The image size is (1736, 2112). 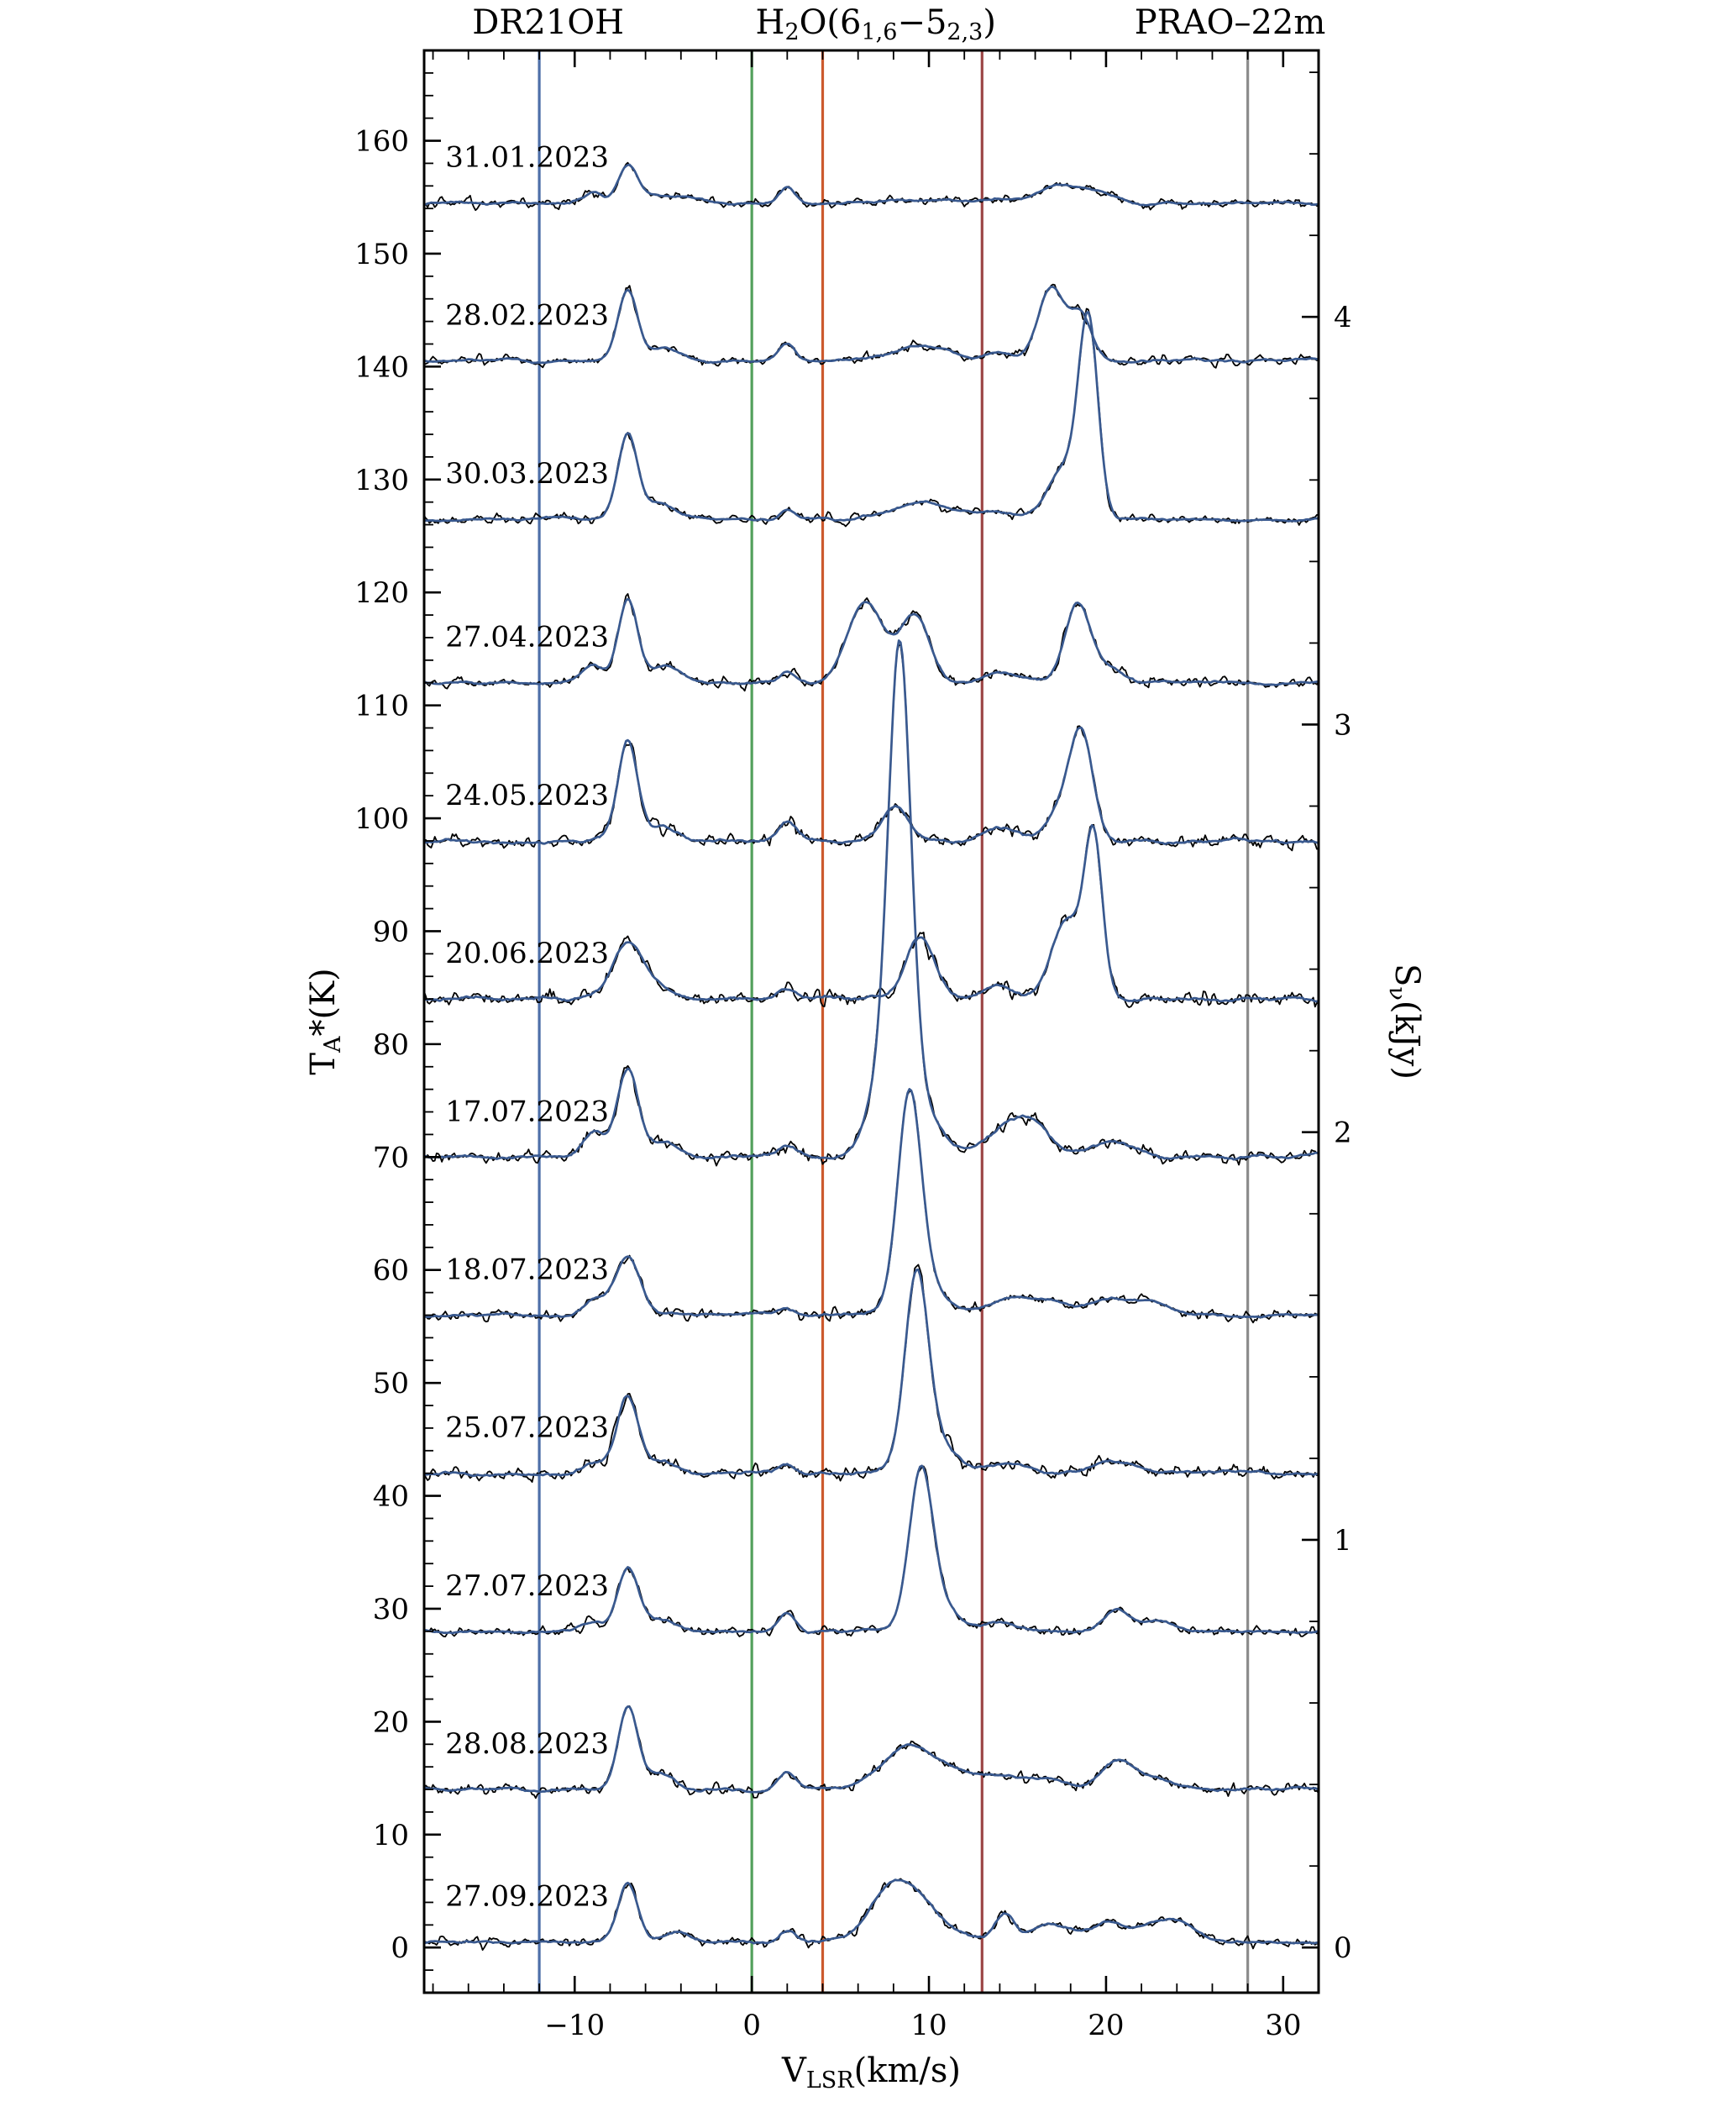 What do you see at coordinates (1230, 23) in the screenshot?
I see `telescope-title: PRAO–22m` at bounding box center [1230, 23].